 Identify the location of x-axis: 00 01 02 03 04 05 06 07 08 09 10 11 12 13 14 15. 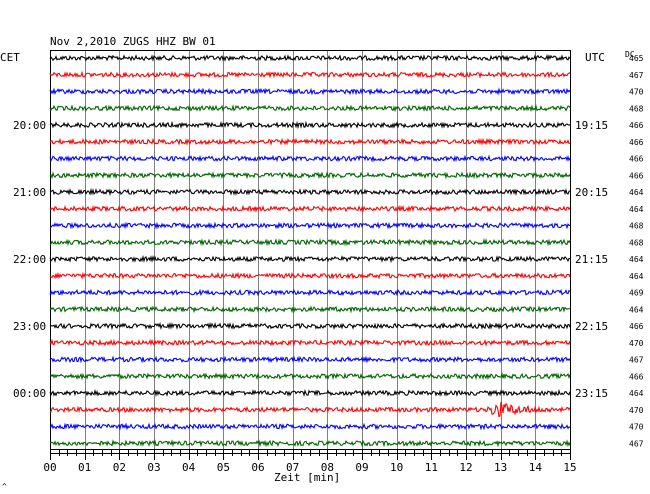
(310, 461).